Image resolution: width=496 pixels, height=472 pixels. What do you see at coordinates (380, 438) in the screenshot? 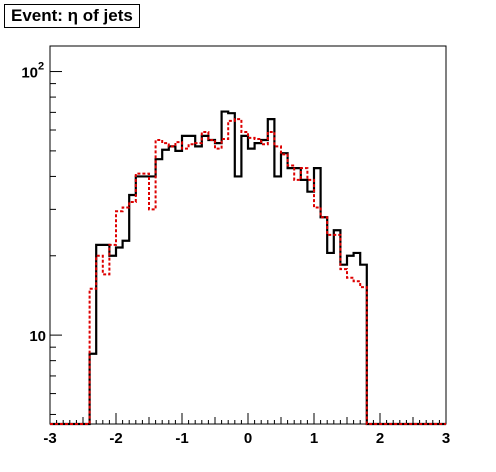
I see `x-tick-label: 2` at bounding box center [380, 438].